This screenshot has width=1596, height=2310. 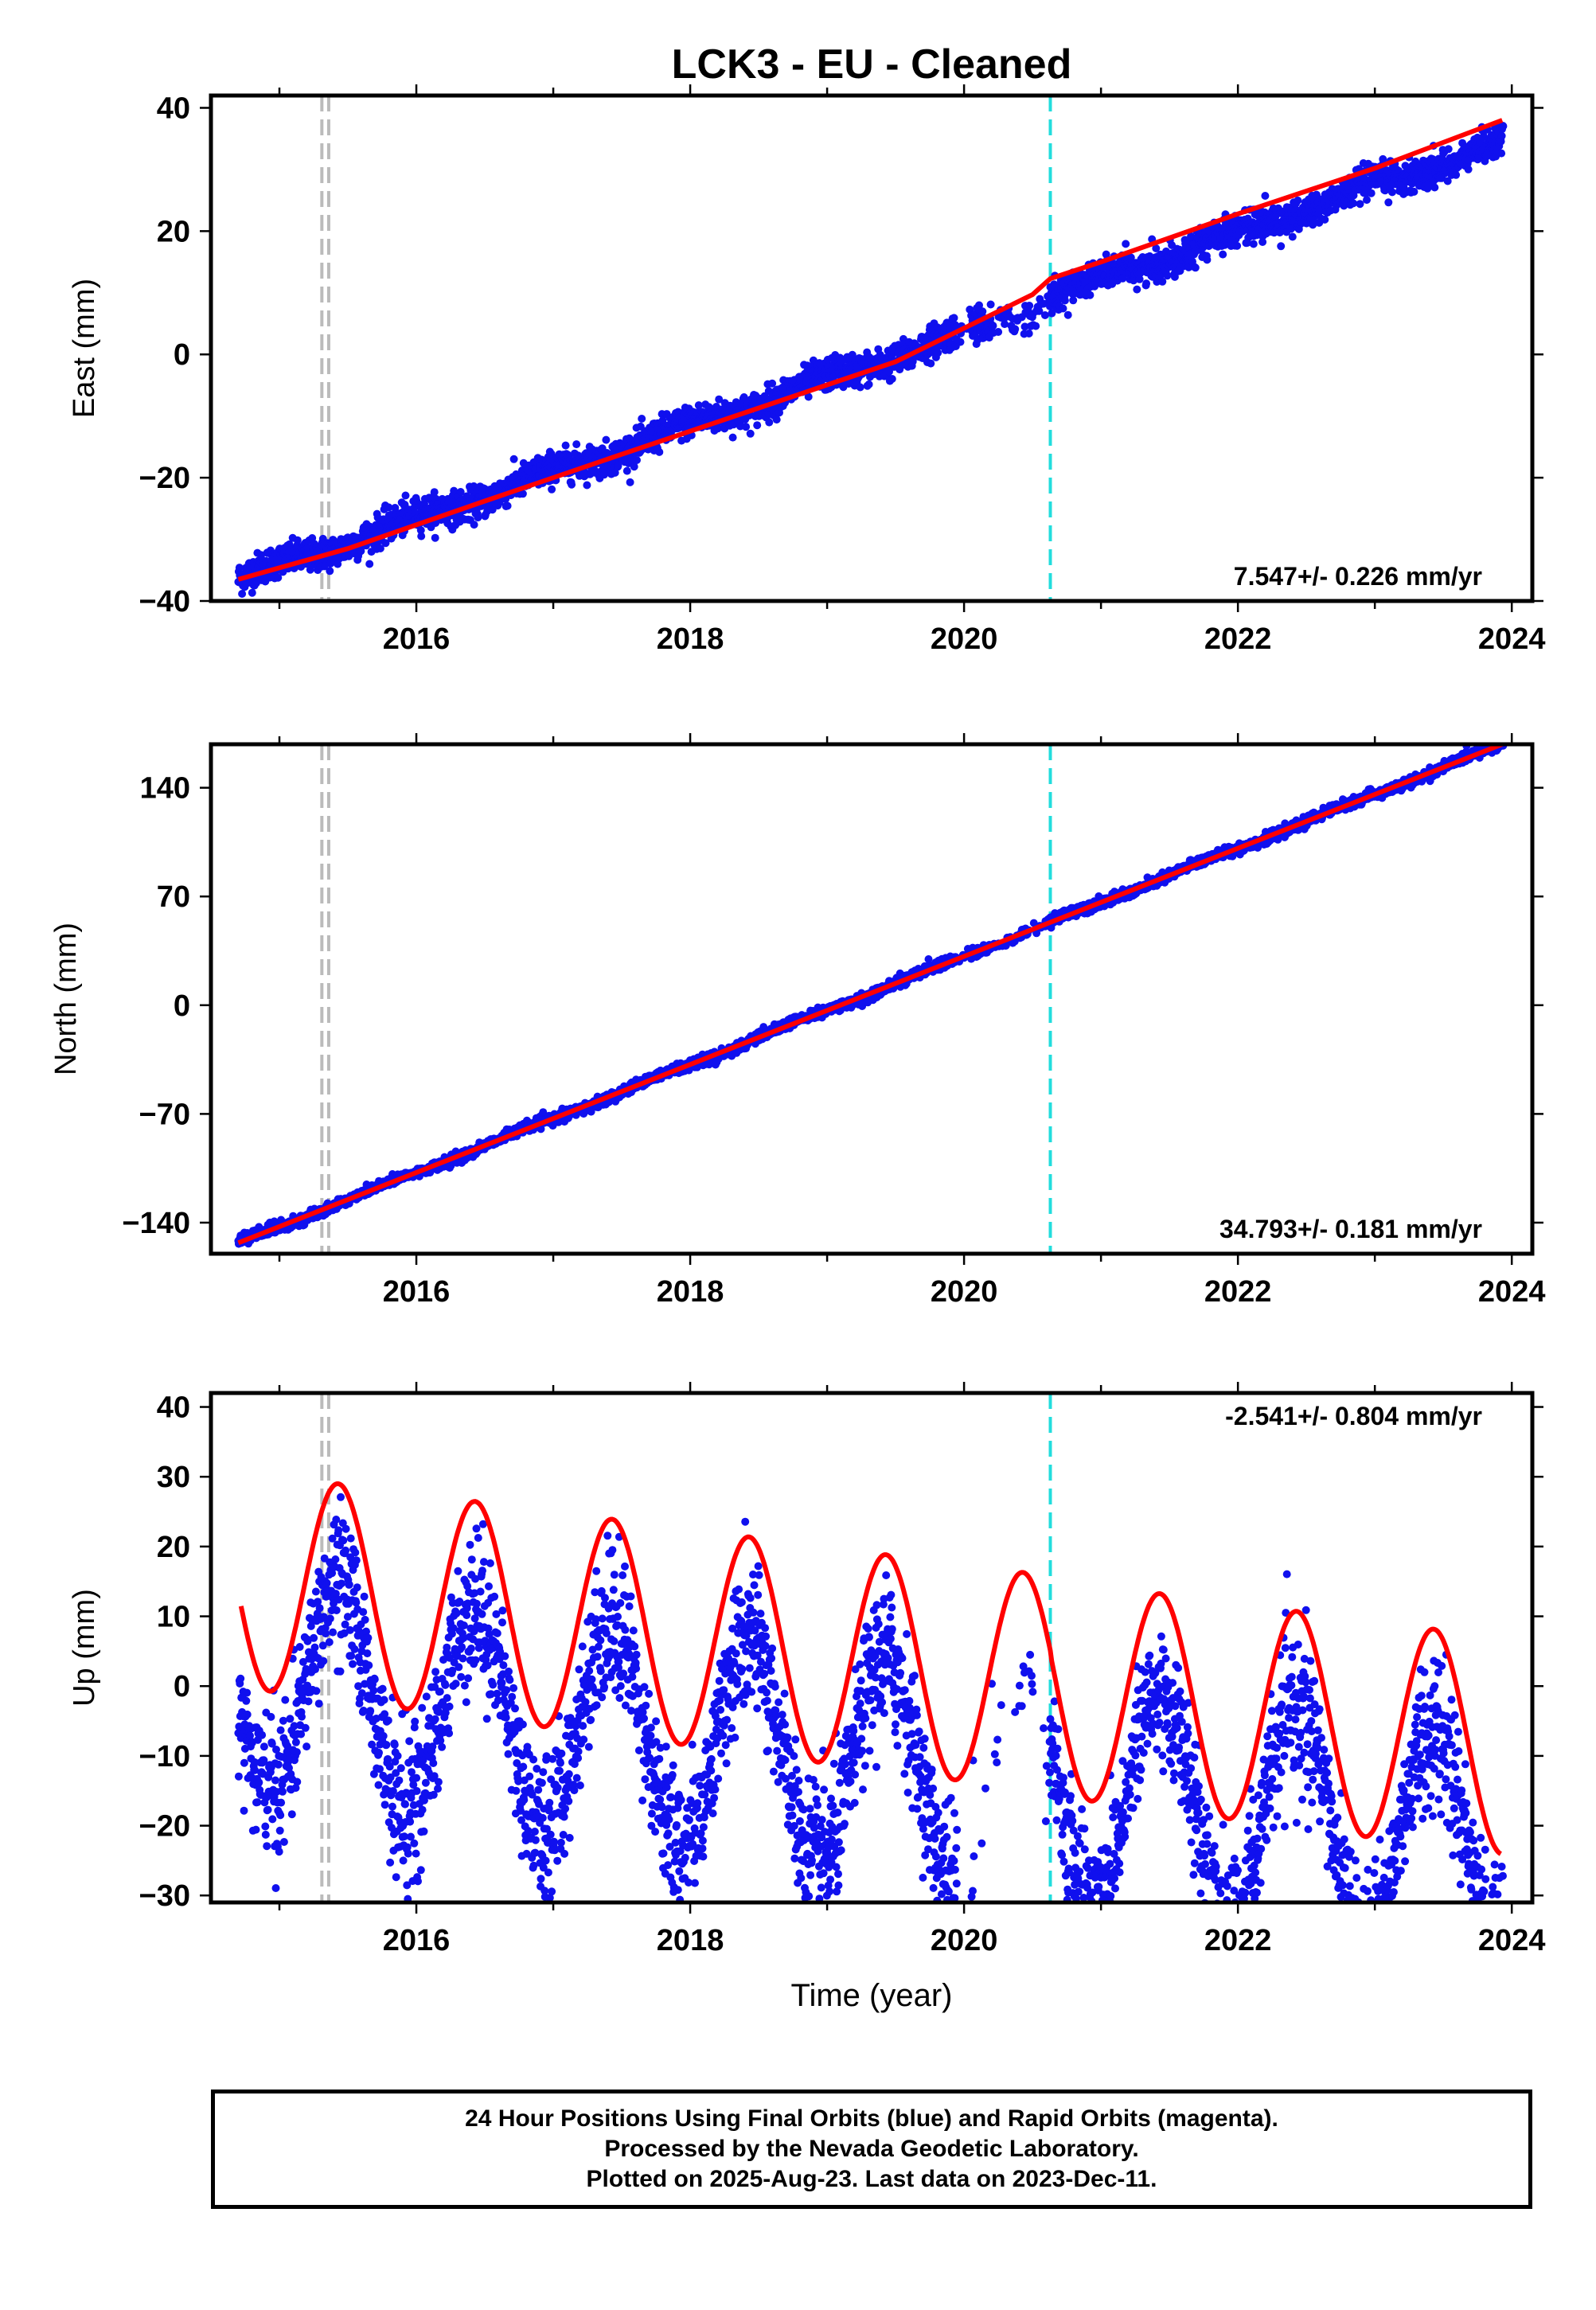 What do you see at coordinates (1512, 639) in the screenshot?
I see `x-tick-label: 2024` at bounding box center [1512, 639].